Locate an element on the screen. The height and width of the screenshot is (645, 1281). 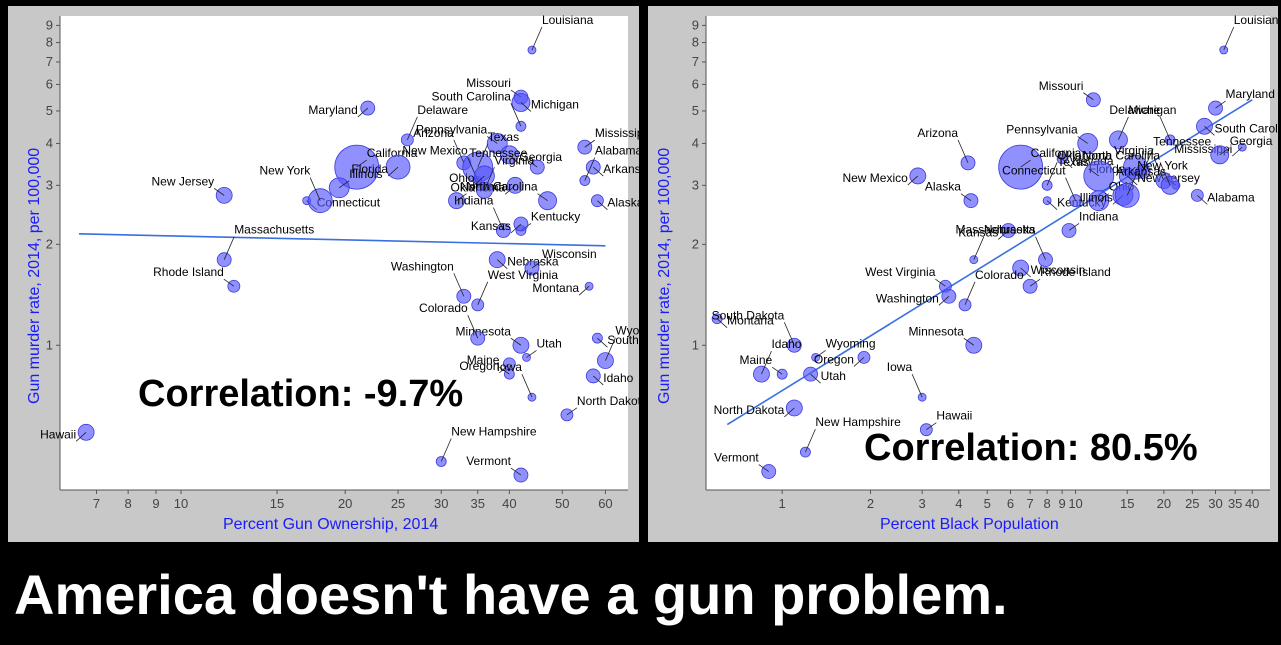
state-label: South Dakota is located at coordinates (748, 315).